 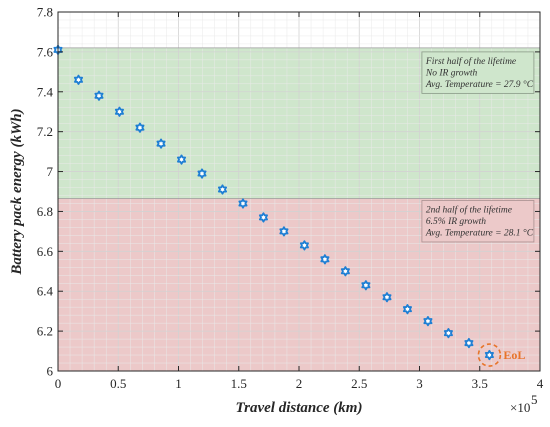 What do you see at coordinates (520, 407) in the screenshot?
I see `x-axis-multiplier: ×10` at bounding box center [520, 407].